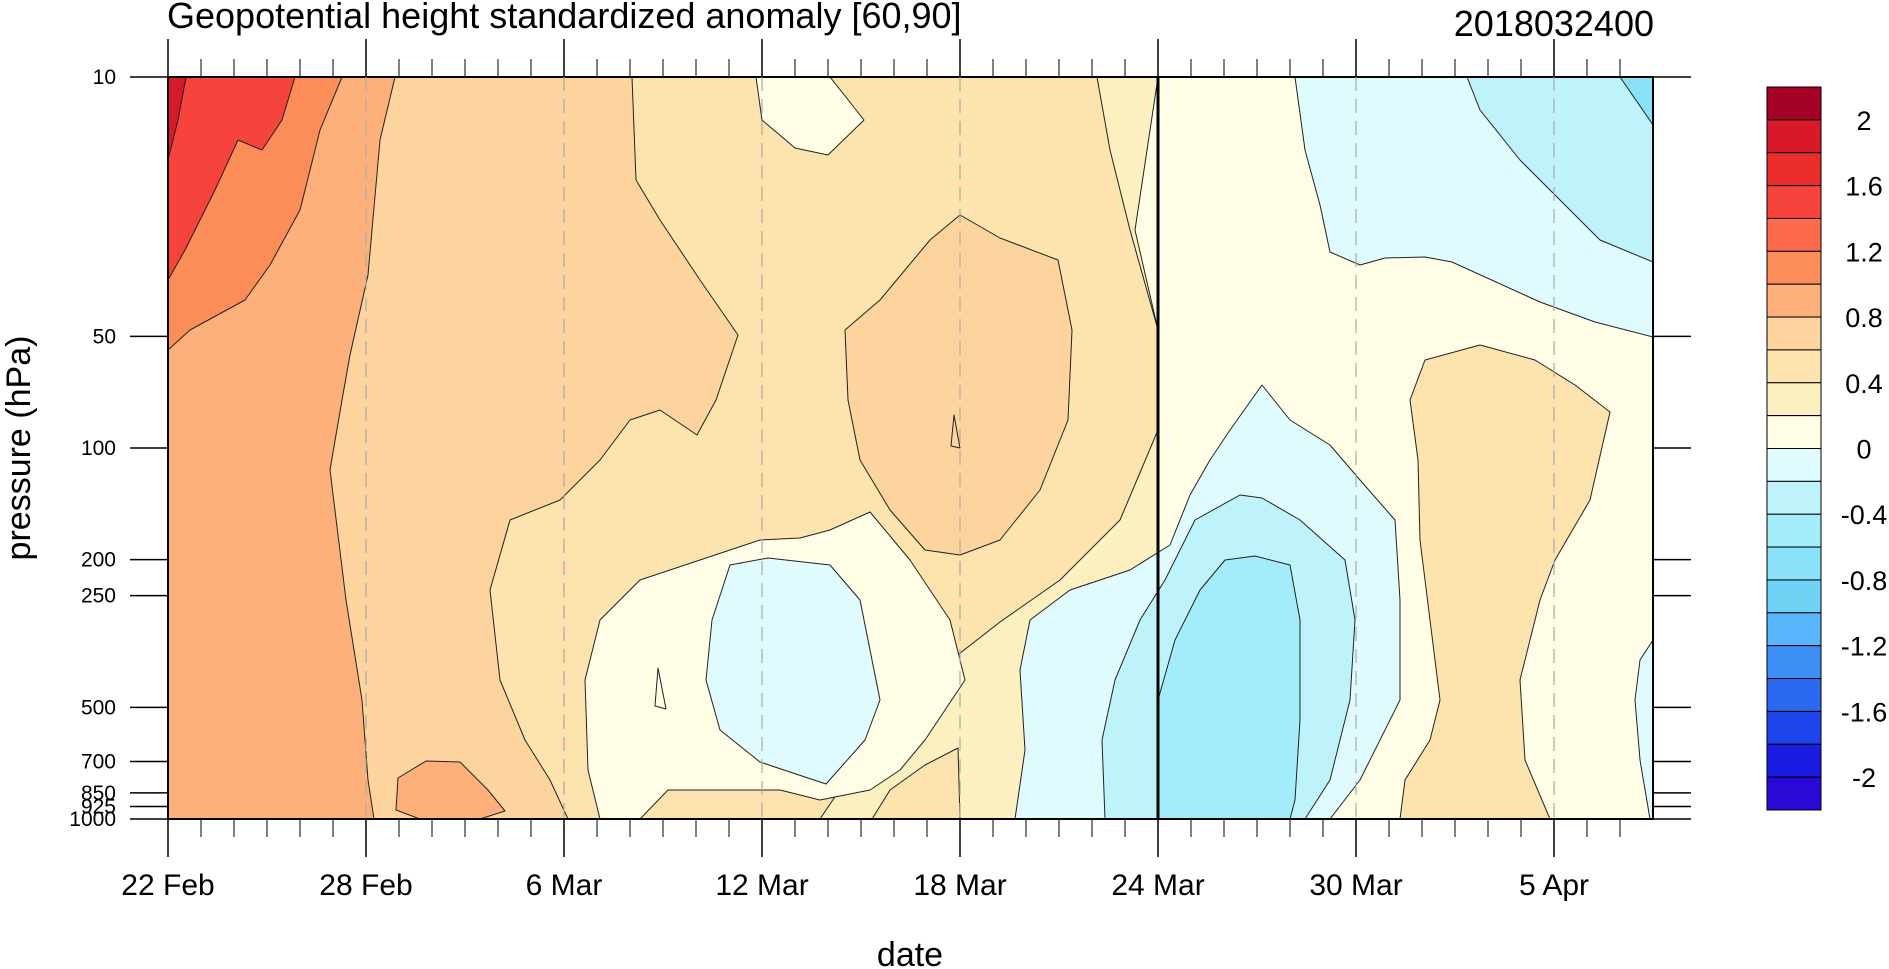  I want to click on colorbar, so click(1794, 448).